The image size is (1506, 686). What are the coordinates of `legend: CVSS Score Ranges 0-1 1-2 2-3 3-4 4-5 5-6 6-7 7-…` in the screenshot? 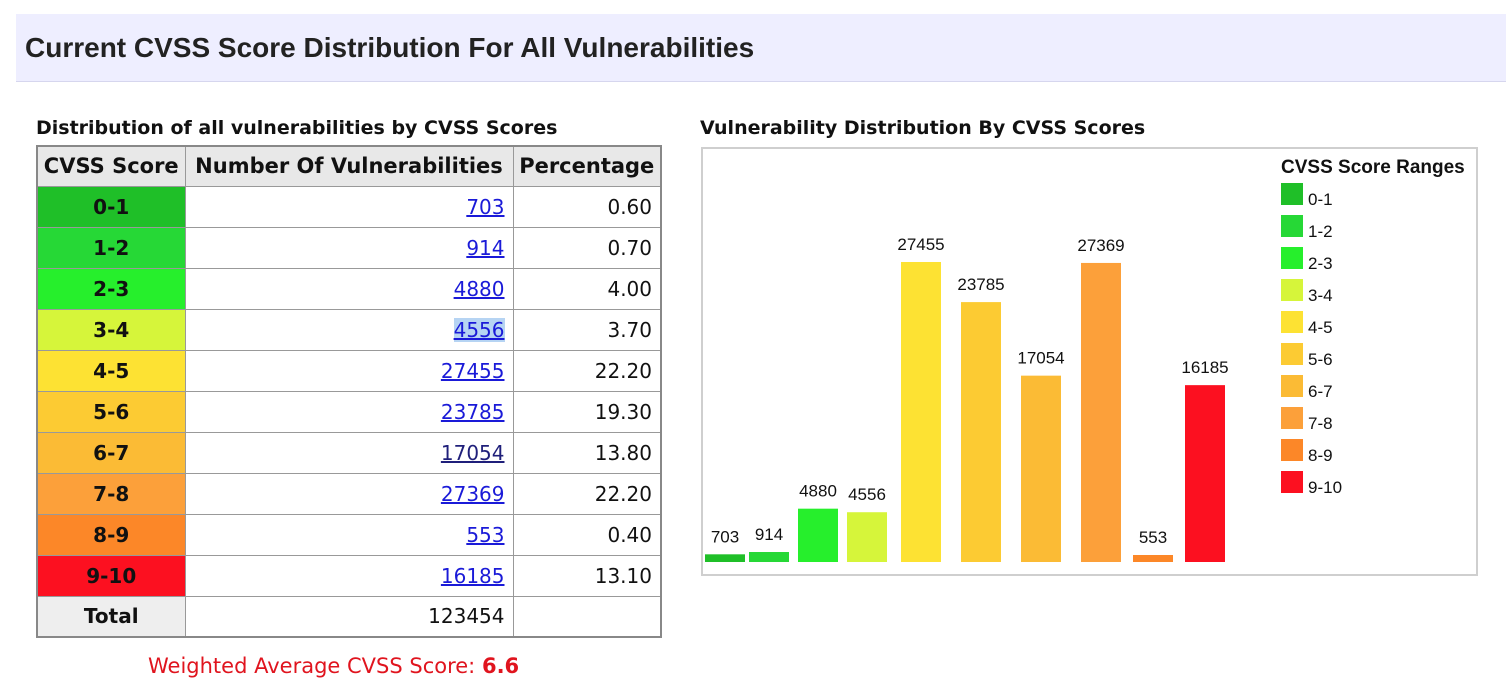 It's located at (1373, 327).